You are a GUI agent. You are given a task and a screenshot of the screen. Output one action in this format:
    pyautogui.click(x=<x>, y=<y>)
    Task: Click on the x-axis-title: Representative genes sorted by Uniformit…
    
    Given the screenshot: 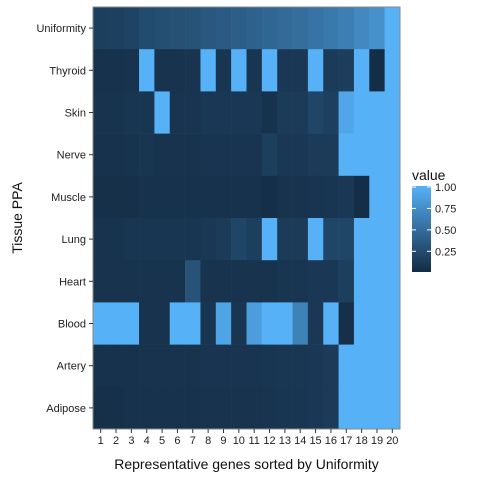 What is the action you would take?
    pyautogui.click(x=246, y=464)
    